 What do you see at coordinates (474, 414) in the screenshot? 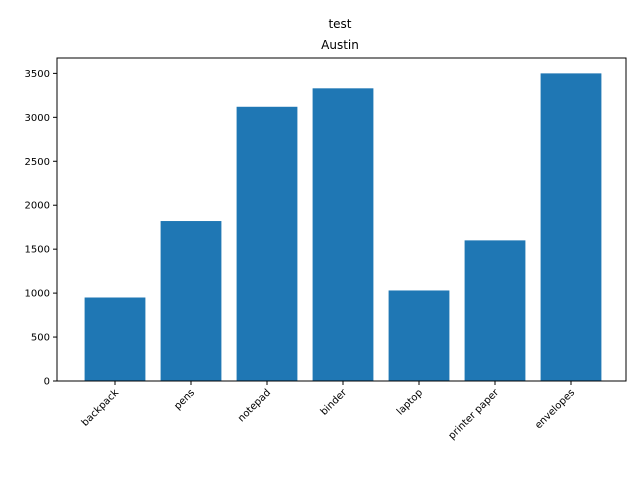
I see `x-tick-label: printer paper` at bounding box center [474, 414].